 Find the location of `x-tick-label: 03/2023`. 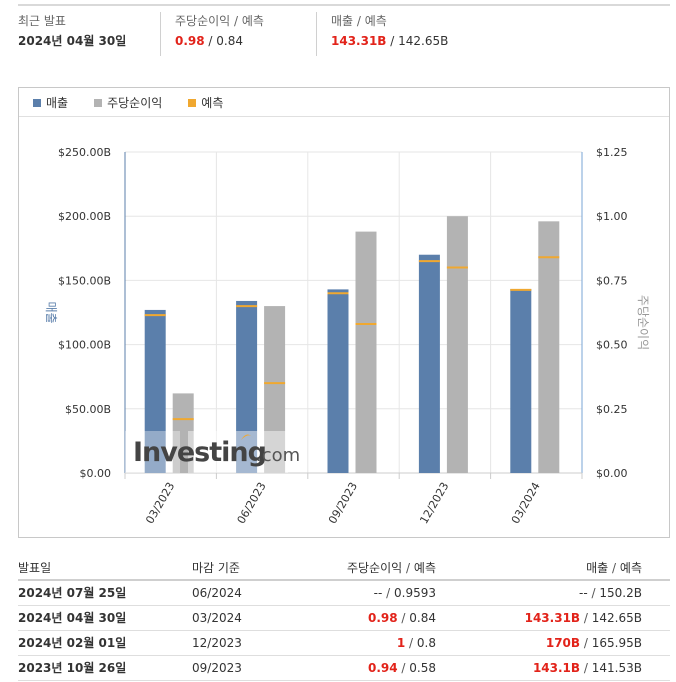

x-tick-label: 03/2023 is located at coordinates (160, 503).